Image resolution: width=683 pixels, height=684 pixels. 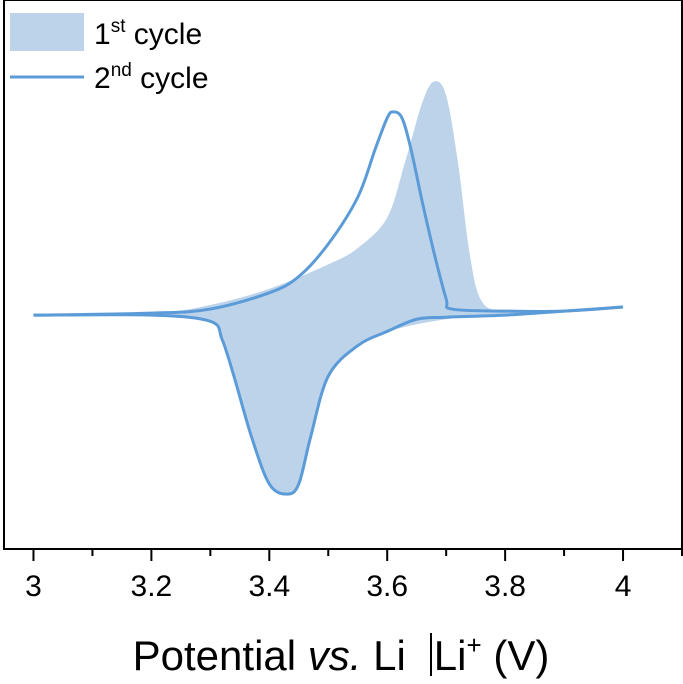 What do you see at coordinates (387, 586) in the screenshot?
I see `x-tick-label: 3.6` at bounding box center [387, 586].